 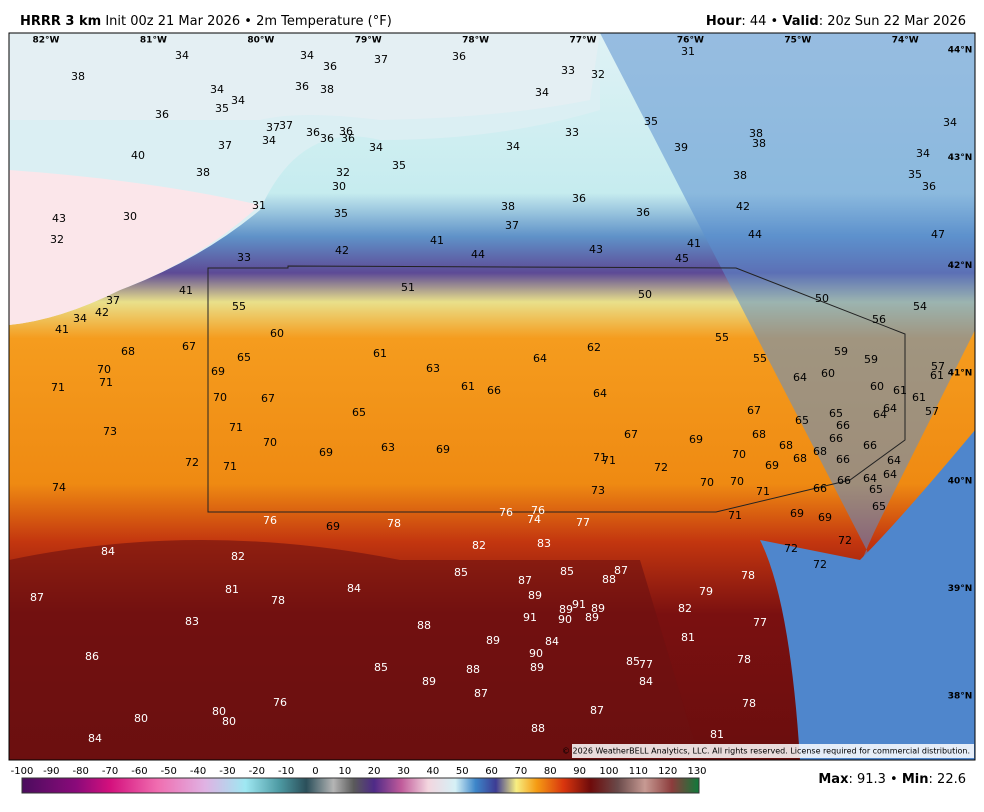 What do you see at coordinates (879, 319) in the screenshot?
I see `temperature-label: 56` at bounding box center [879, 319].